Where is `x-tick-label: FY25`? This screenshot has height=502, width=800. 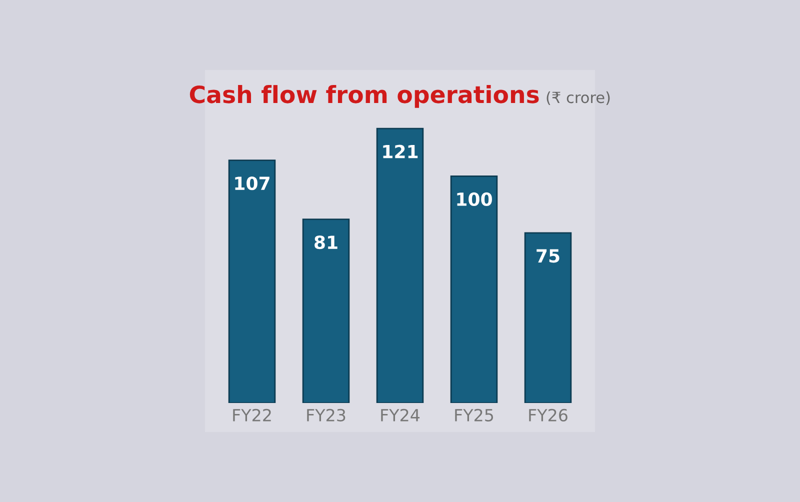
x-tick-label: FY25 is located at coordinates (474, 415).